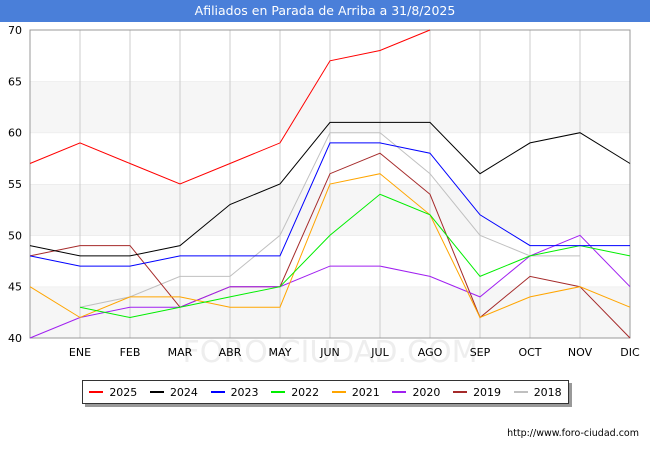  I want to click on x-tick-label: OCT, so click(529, 352).